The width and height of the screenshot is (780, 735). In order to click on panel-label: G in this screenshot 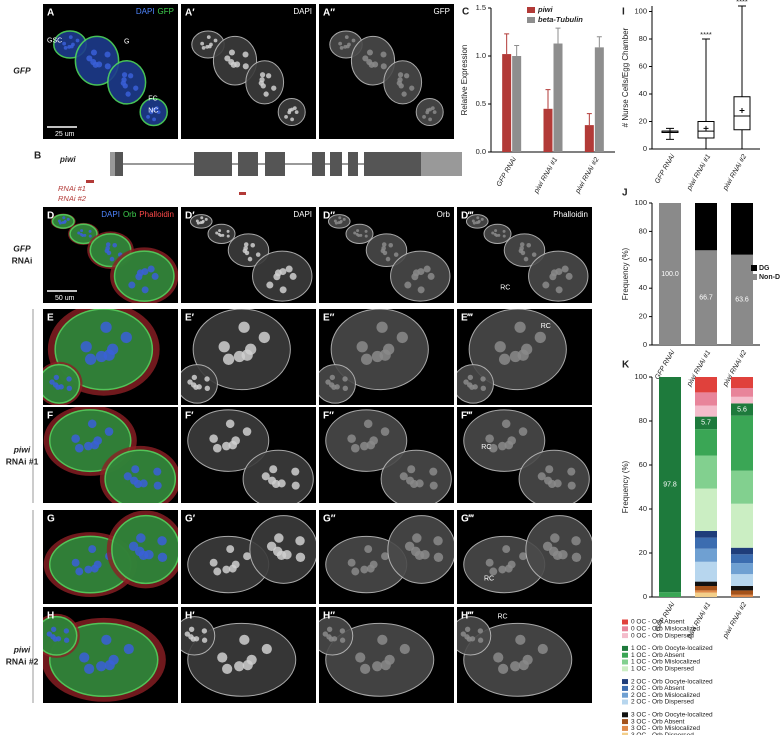, I will do `click(51, 519)`.